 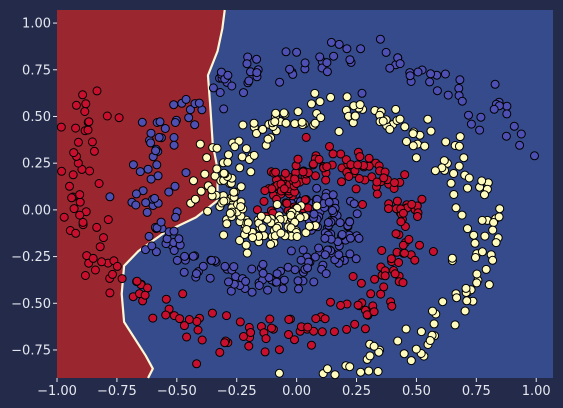 I want to click on y-tick-label: −0.25, so click(x=31, y=257).